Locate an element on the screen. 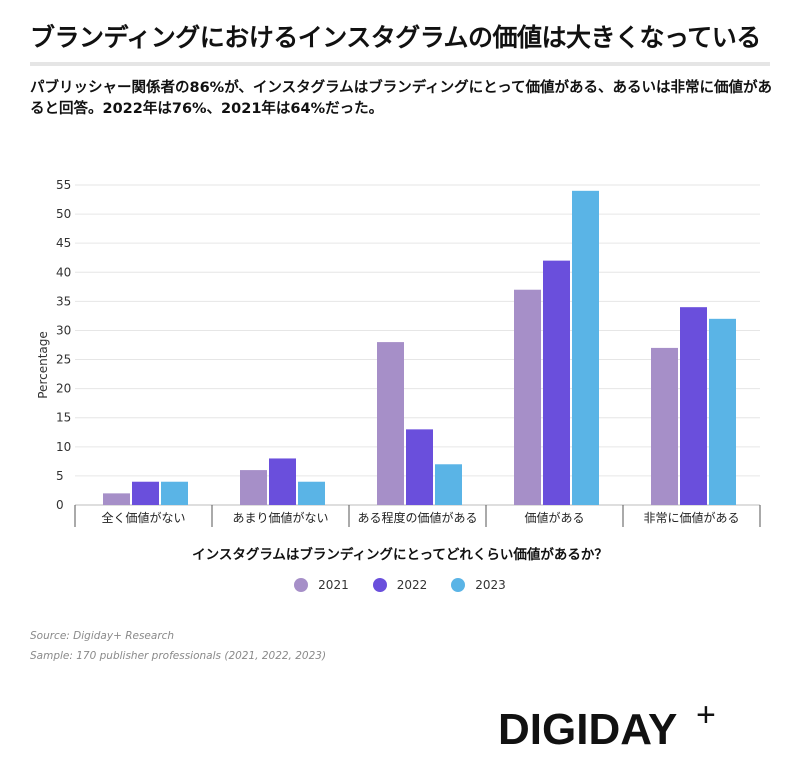  chart-title: インスタグラムはブランディングにとってどれくらい価値があるか？ is located at coordinates (400, 555).